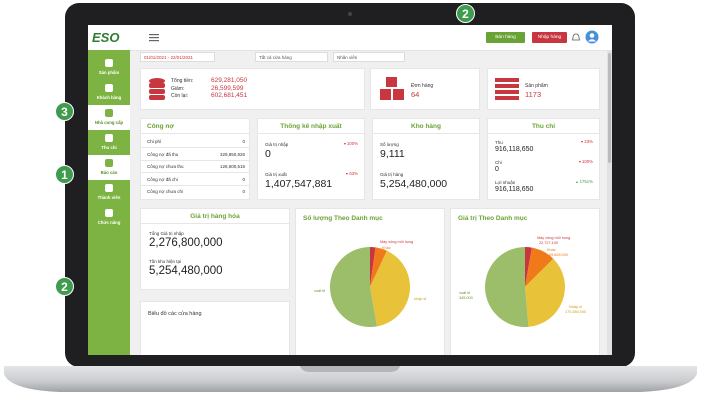 The height and width of the screenshot is (400, 701). What do you see at coordinates (229, 95) in the screenshot?
I see `total-value: 602,681,451` at bounding box center [229, 95].